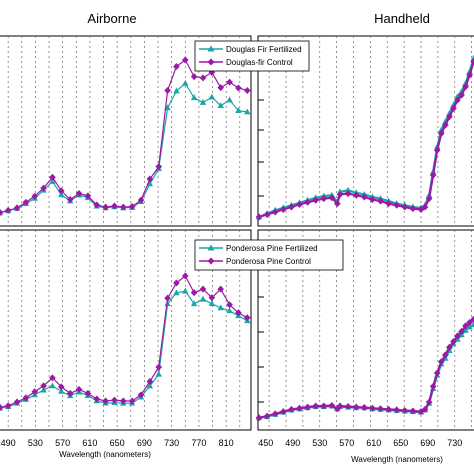  I want to click on x-tick-label-airborne-3: 610, so click(89, 443).